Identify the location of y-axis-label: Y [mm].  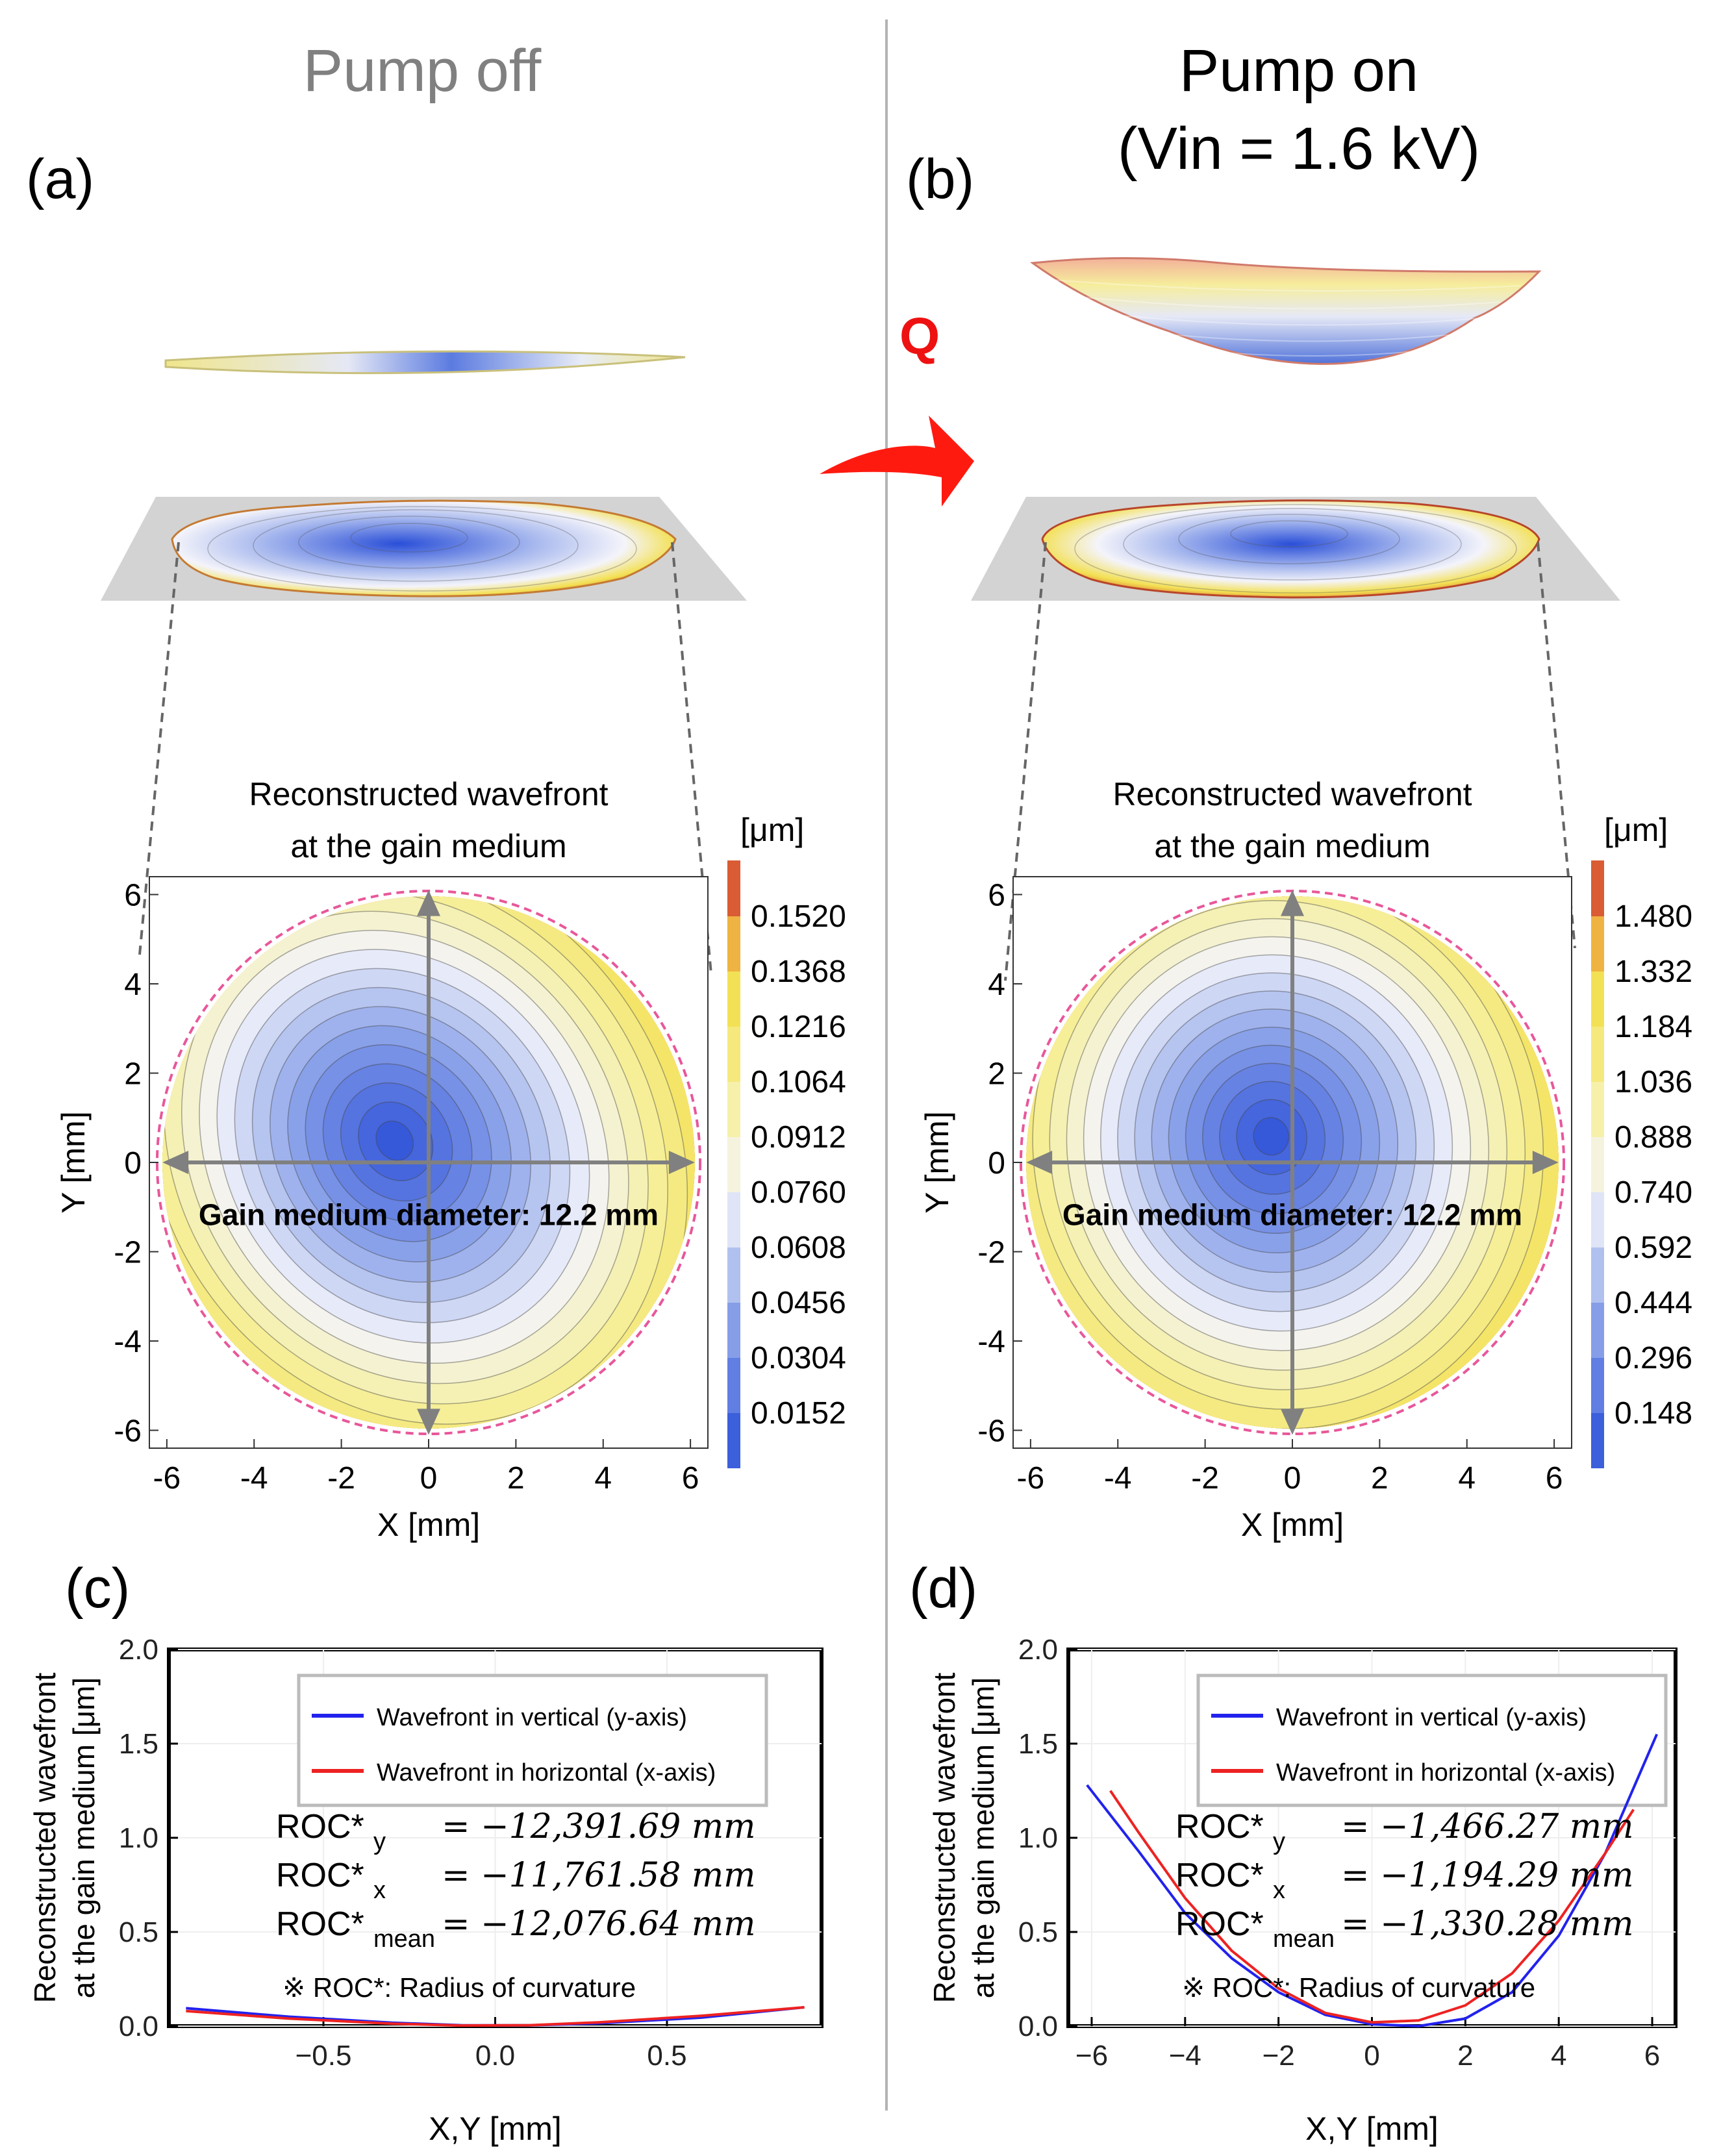
(937, 1162).